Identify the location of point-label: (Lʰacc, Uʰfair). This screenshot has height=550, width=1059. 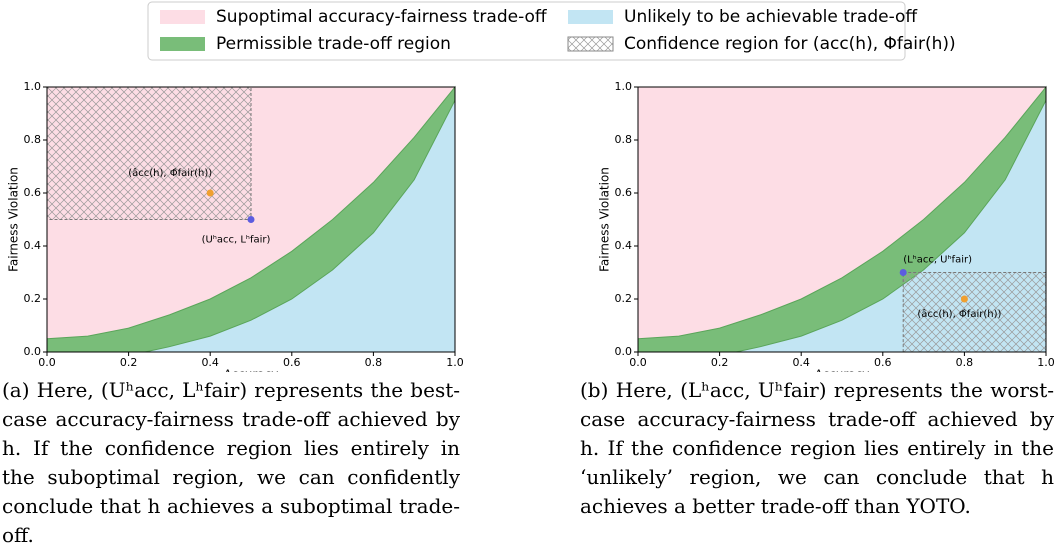
(937, 260).